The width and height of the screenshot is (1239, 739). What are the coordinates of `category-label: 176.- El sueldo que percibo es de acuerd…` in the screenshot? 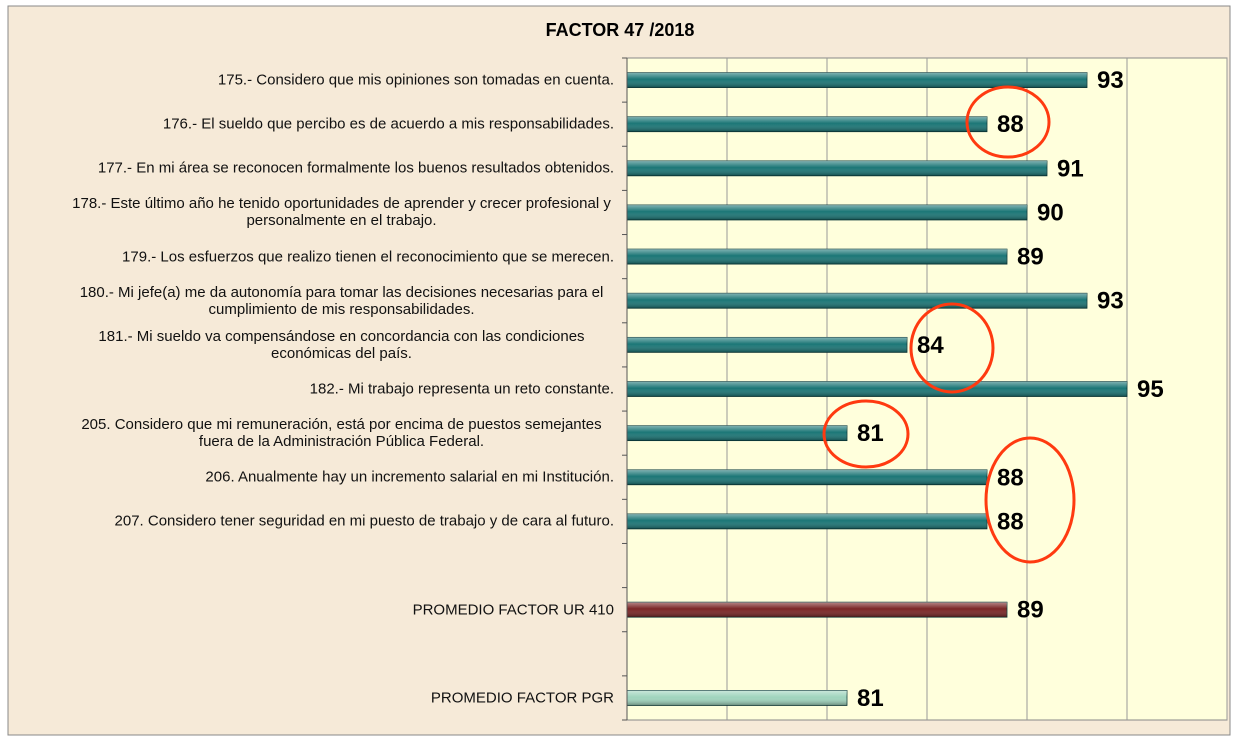 It's located at (334, 124).